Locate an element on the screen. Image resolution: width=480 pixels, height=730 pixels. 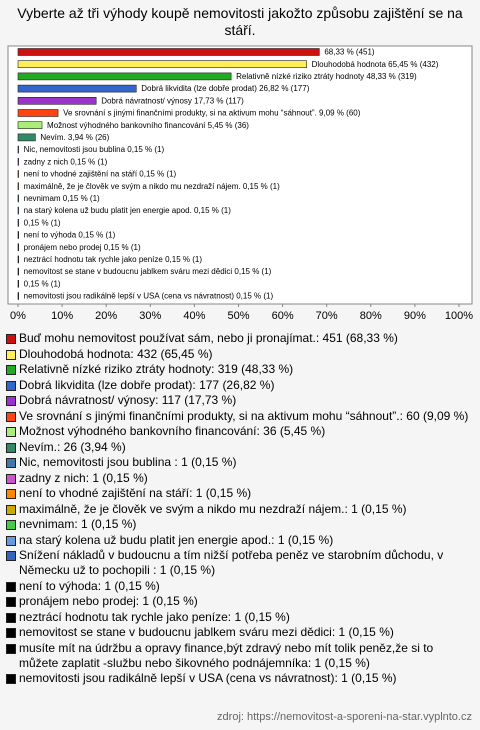
legend-label: není to výhoda: 1 (0,15 %) is located at coordinates (89, 585).